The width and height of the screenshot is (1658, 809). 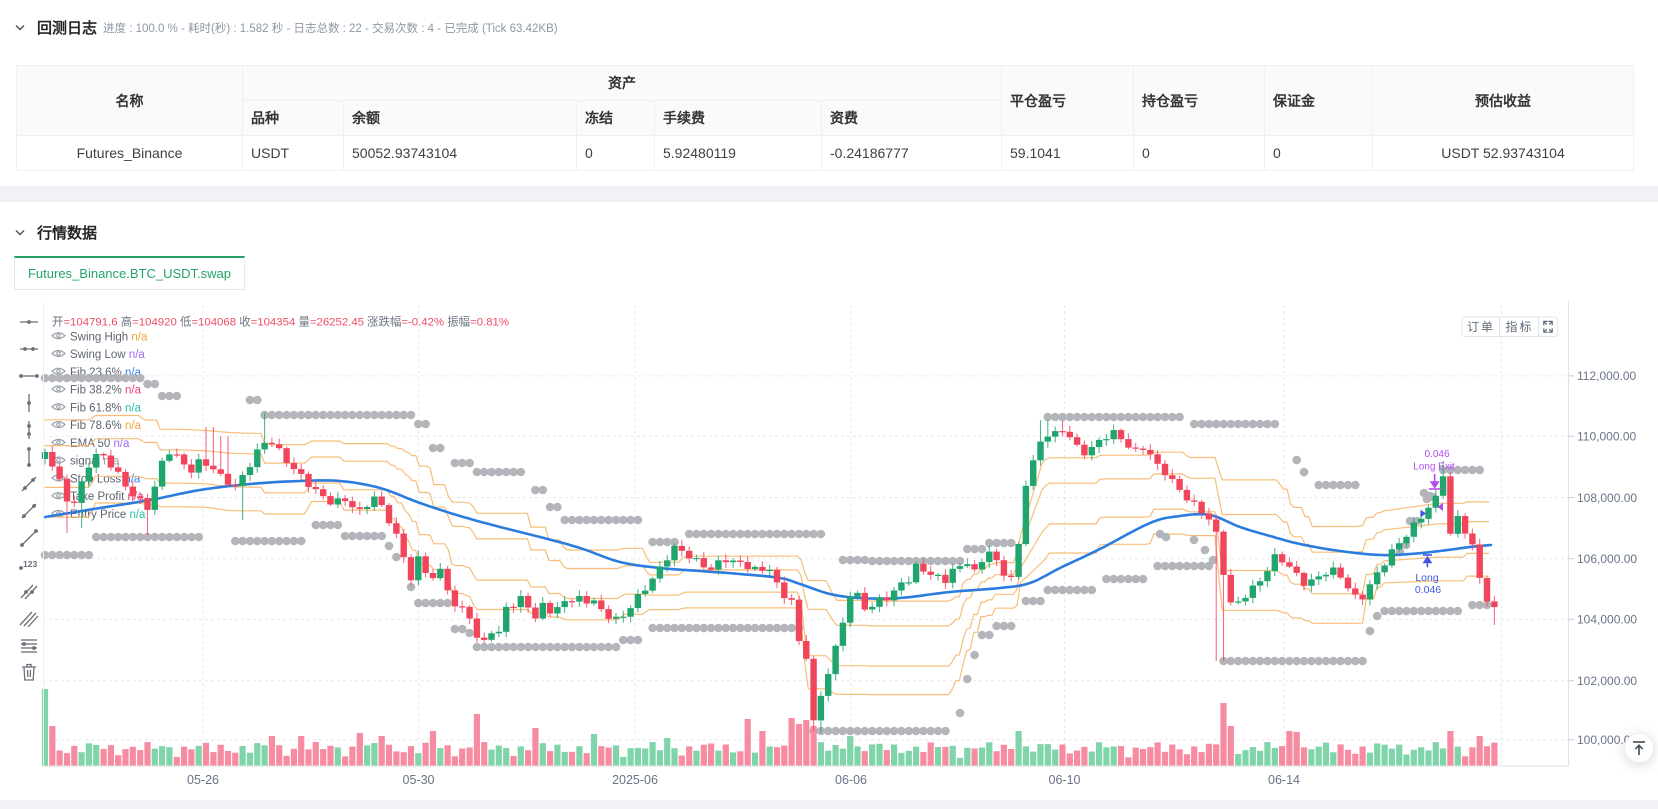 I want to click on svg-text: 112,000.00, so click(x=1606, y=376).